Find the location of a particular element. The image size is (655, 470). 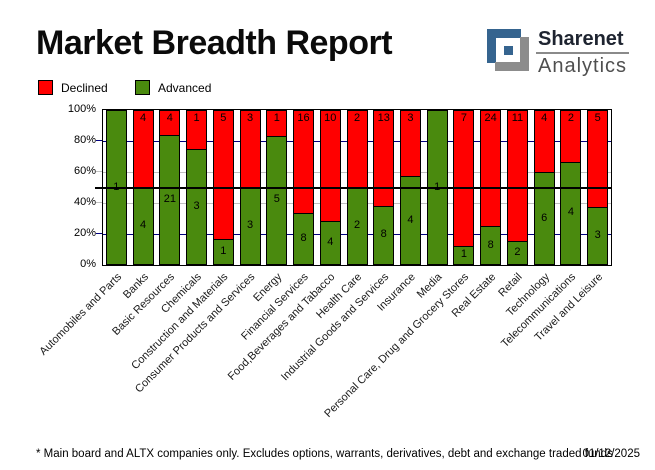

legend-item-declined: Declined is located at coordinates (73, 87).